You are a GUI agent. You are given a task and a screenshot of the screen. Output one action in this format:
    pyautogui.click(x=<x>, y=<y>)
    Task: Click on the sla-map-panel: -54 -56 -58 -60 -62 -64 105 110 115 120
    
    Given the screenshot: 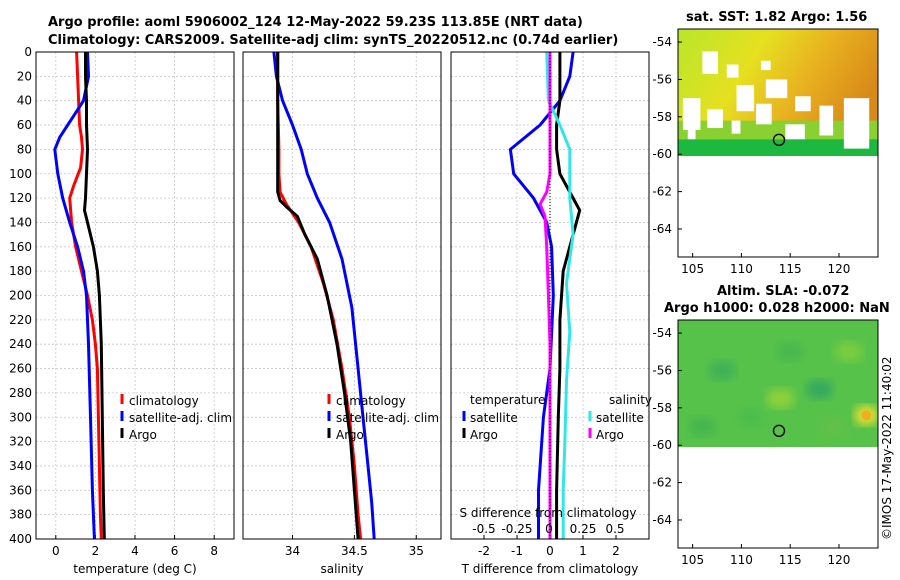 What is the action you would take?
    pyautogui.click(x=765, y=443)
    